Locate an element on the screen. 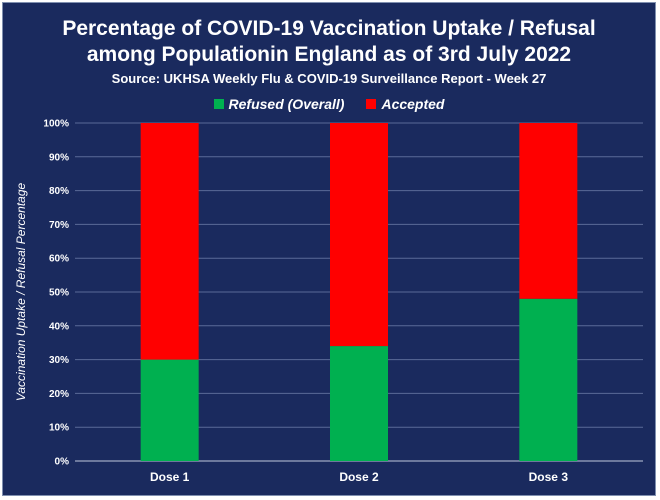 The width and height of the screenshot is (660, 500). y-tick-label: 30% is located at coordinates (59, 360).